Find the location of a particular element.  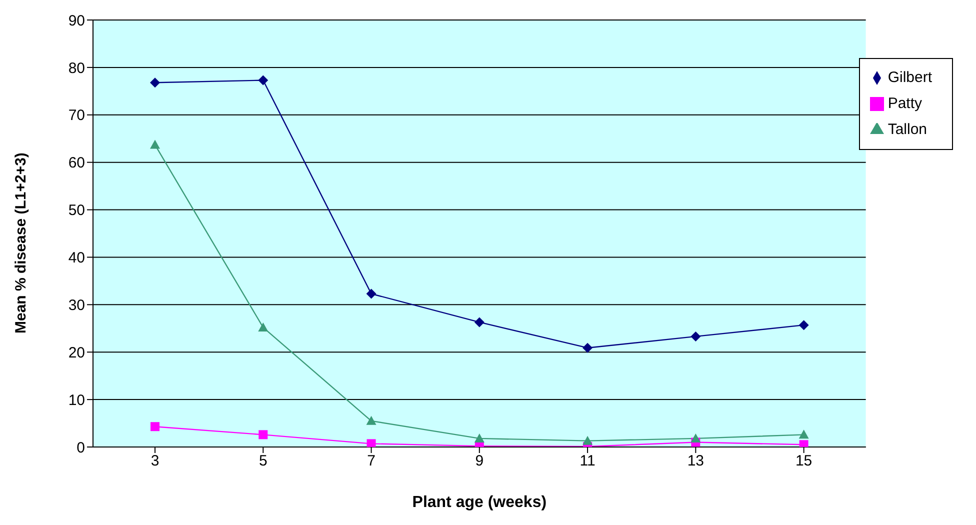

legend-label: Patty is located at coordinates (905, 103).